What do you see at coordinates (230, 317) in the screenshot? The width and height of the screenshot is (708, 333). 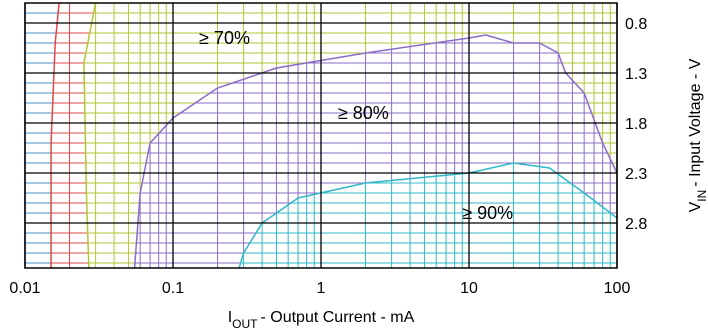 I see `label-main: I` at bounding box center [230, 317].